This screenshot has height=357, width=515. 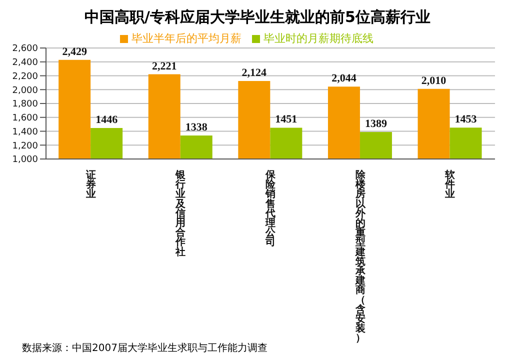 I want to click on y-tick-label: 1,400, so click(x=25, y=132).